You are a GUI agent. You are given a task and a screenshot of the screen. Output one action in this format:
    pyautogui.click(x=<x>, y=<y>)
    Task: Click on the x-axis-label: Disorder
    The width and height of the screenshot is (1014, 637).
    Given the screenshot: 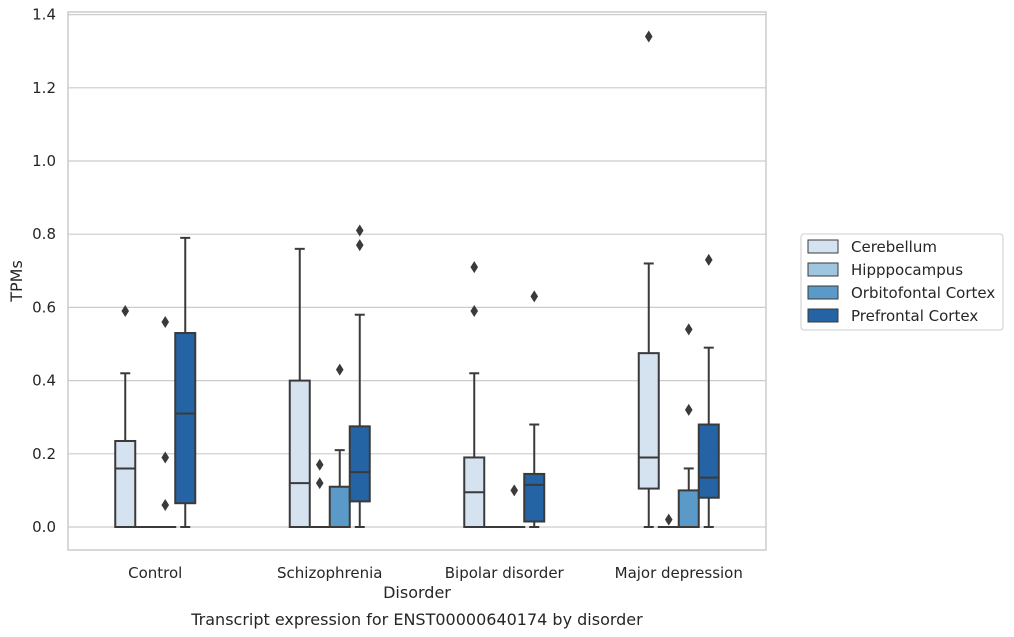 What is the action you would take?
    pyautogui.click(x=417, y=592)
    